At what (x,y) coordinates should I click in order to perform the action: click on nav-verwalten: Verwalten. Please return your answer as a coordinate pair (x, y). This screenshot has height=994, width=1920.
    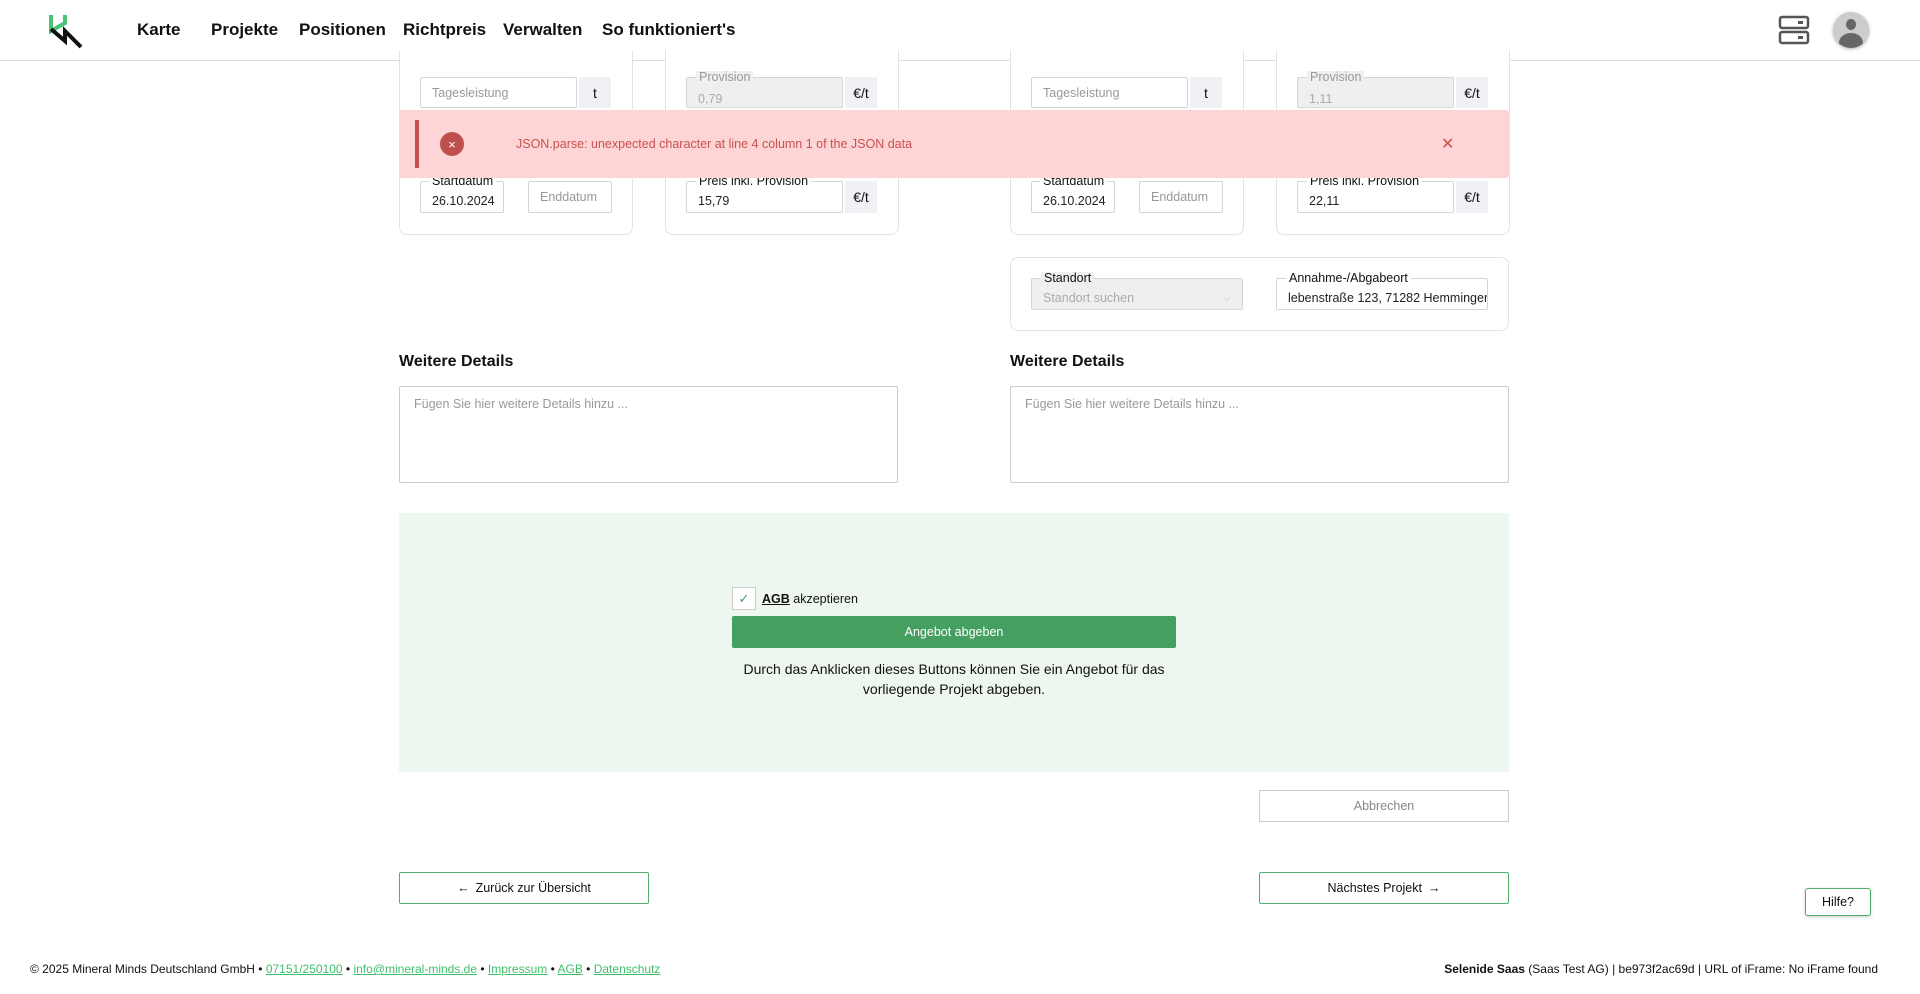
    Looking at the image, I should click on (543, 29).